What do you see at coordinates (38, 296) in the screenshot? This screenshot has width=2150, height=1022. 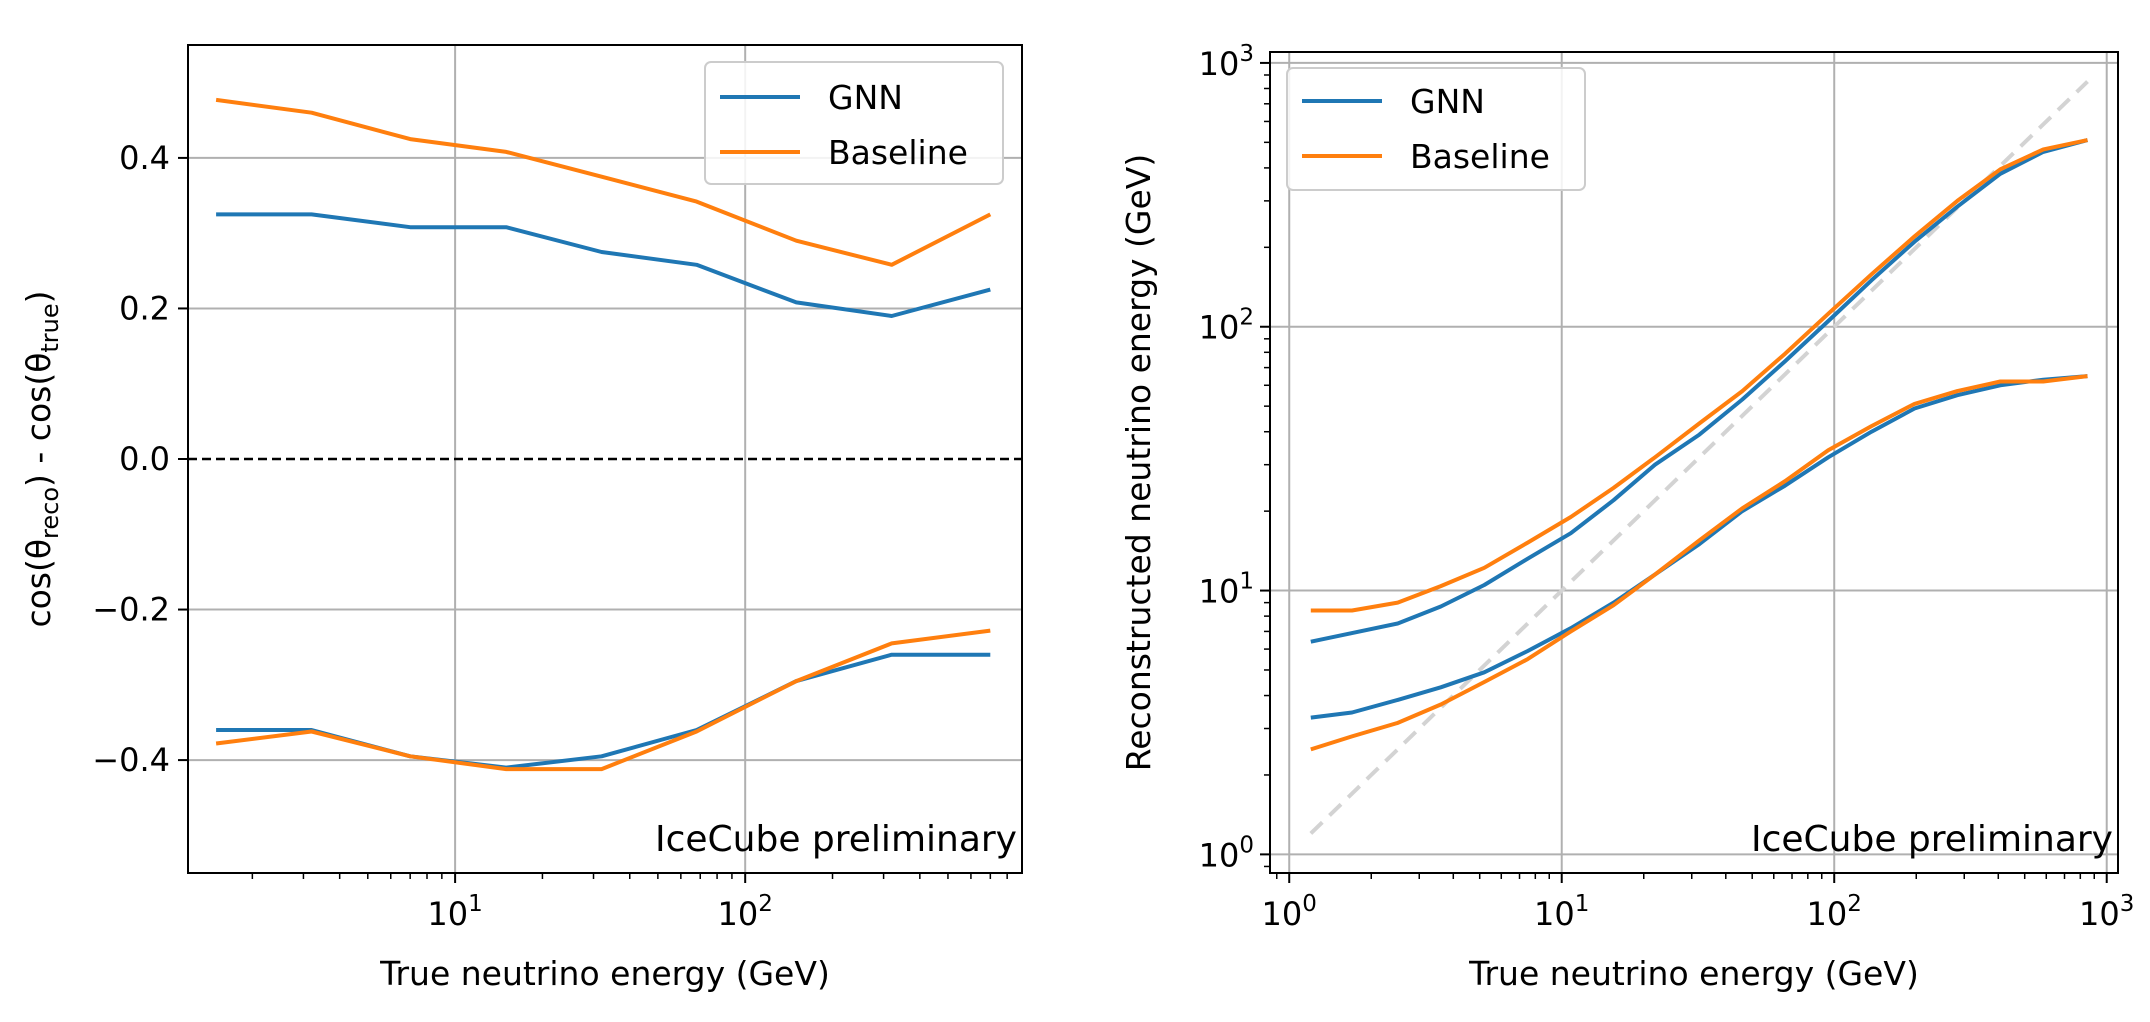 I see `y-axis-label-text: )` at bounding box center [38, 296].